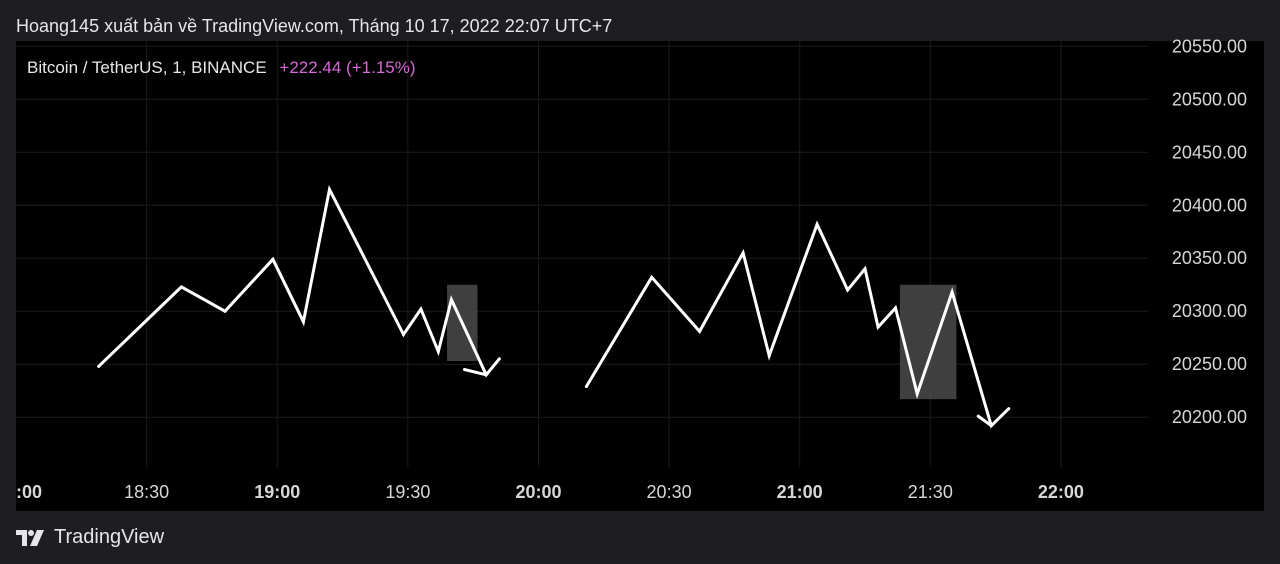 The image size is (1280, 564). I want to click on x-tick-label: :00, so click(29, 492).